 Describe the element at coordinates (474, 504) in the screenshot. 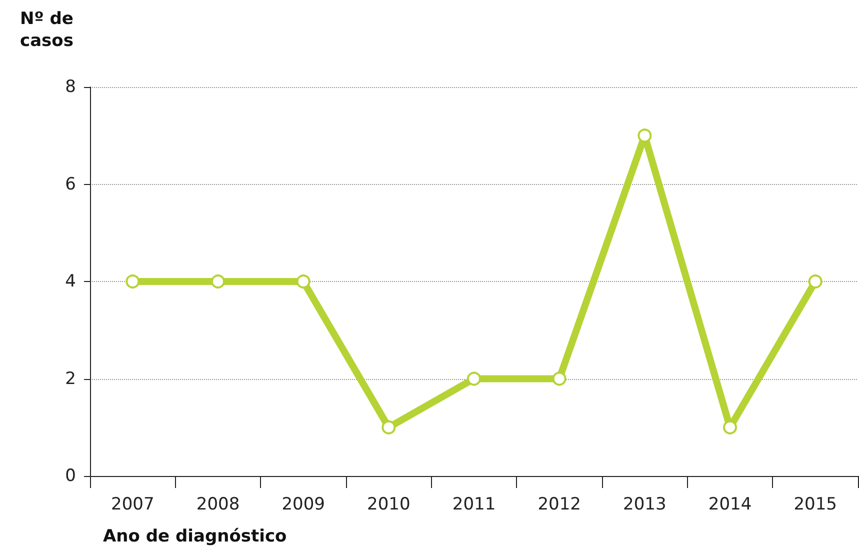

I see `x-tick-label: 2011` at that location.